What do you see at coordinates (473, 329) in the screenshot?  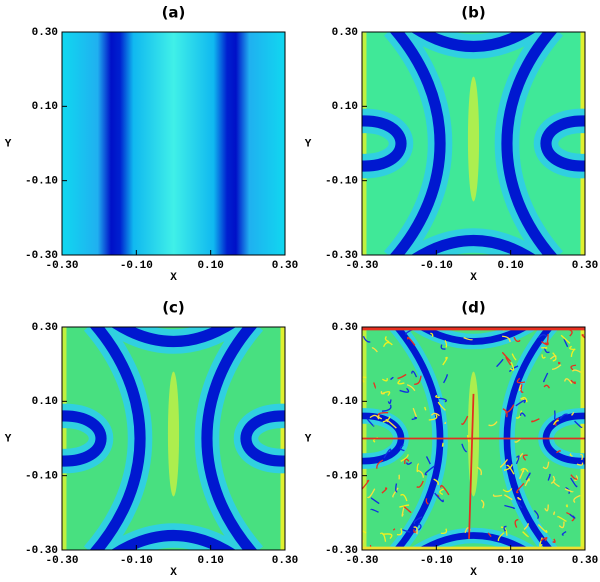 I see `edge-top` at bounding box center [473, 329].